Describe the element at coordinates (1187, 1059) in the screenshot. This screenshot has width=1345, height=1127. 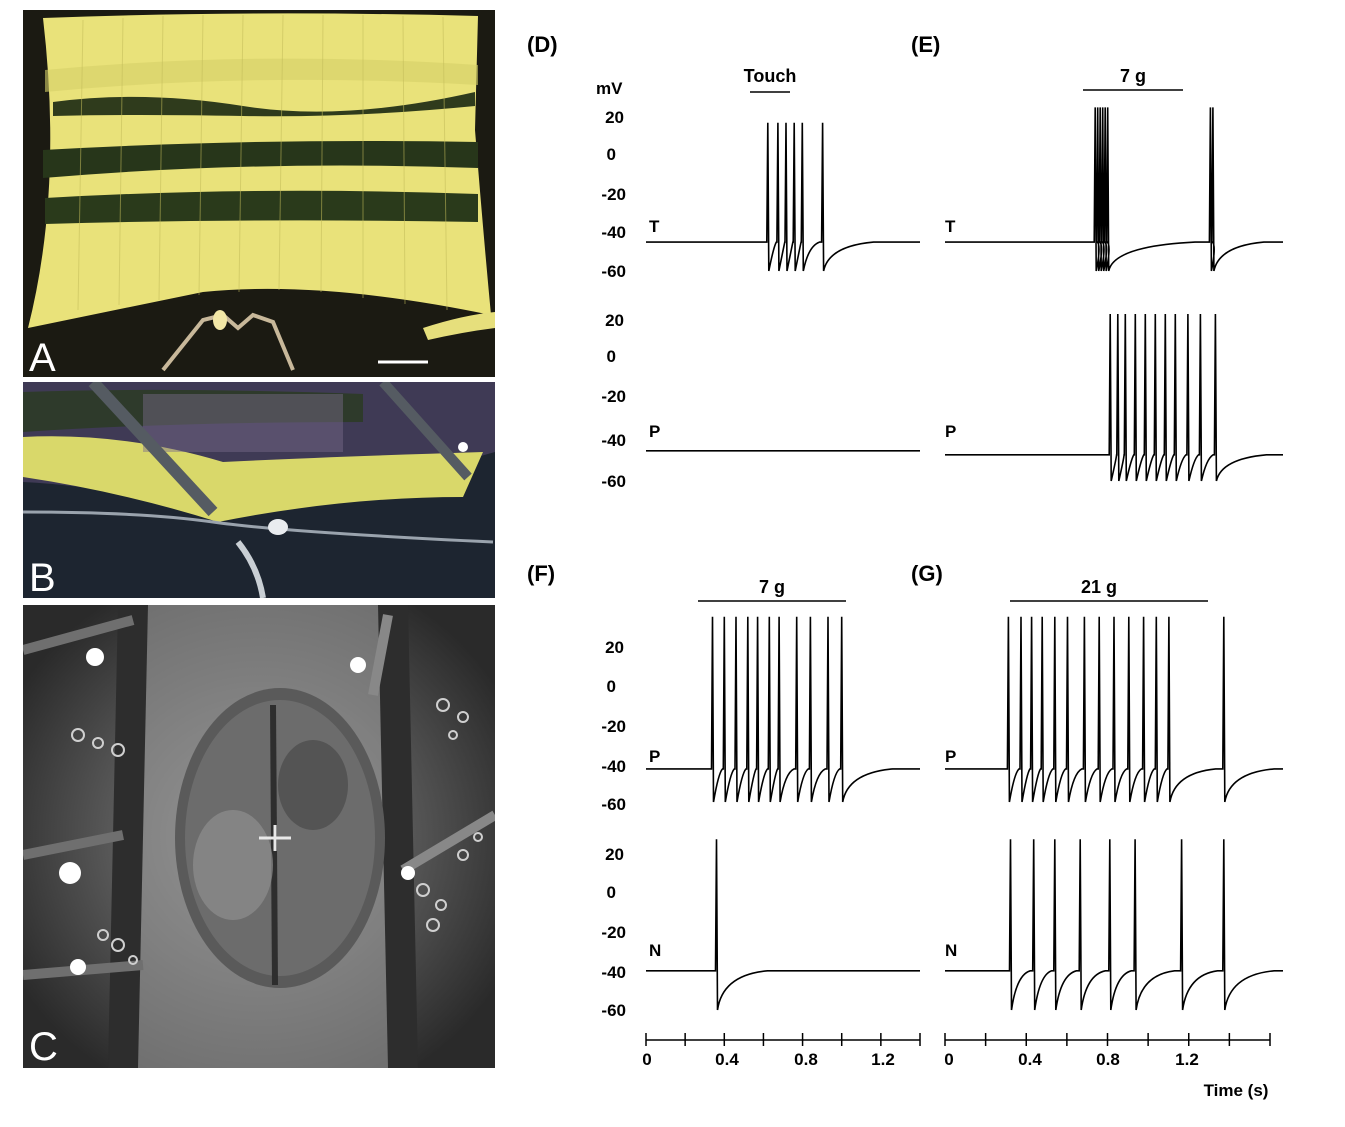
I see `time-tick-g-3: 1.2` at that location.